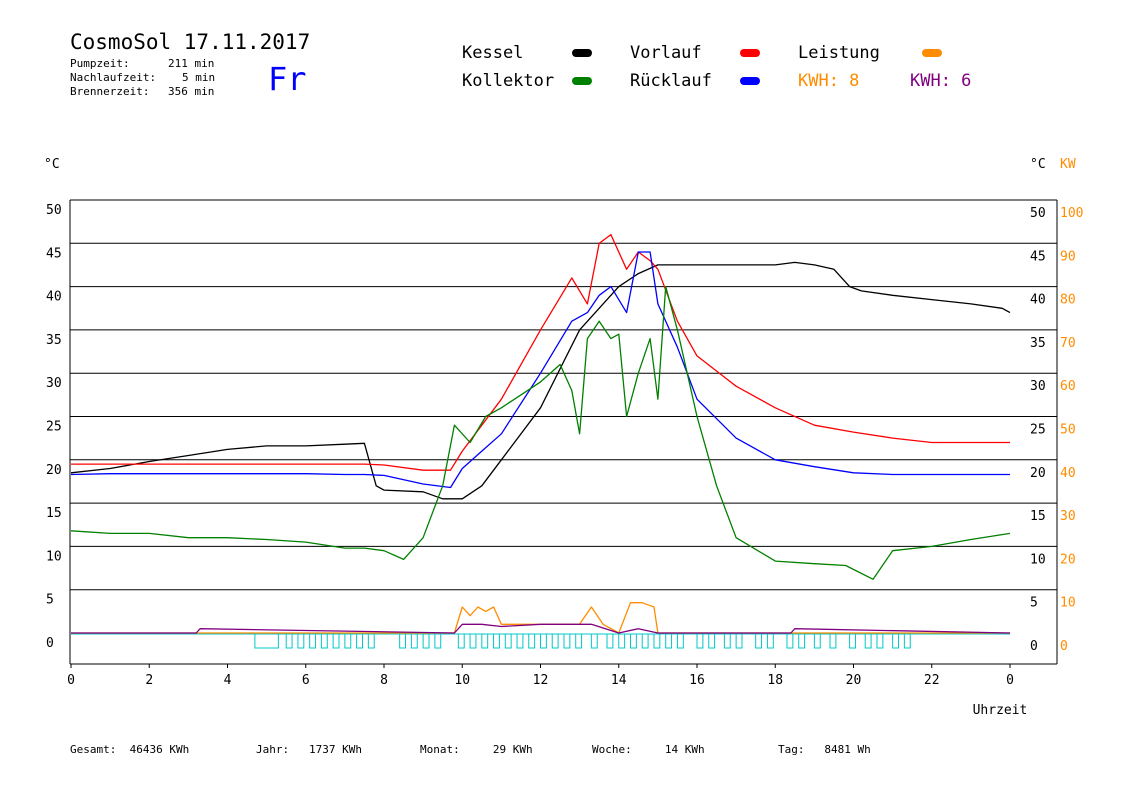  Describe the element at coordinates (110, 91) in the screenshot. I see `stat-brennerzeit-label: Brennerzeit:` at that location.